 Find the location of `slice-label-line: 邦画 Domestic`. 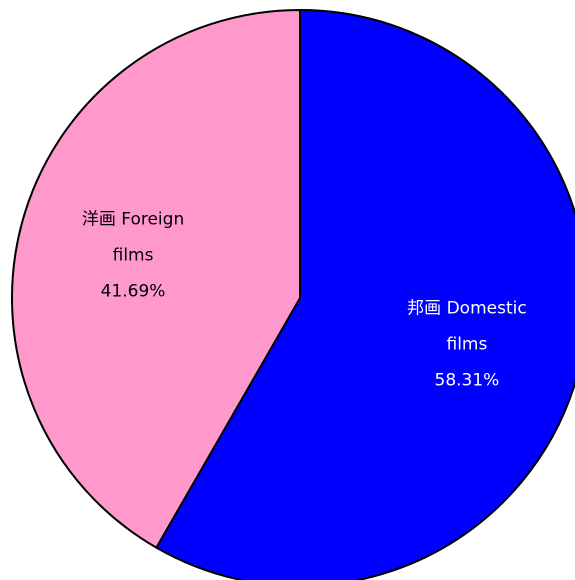

slice-label-line: 邦画 Domestic is located at coordinates (467, 309).